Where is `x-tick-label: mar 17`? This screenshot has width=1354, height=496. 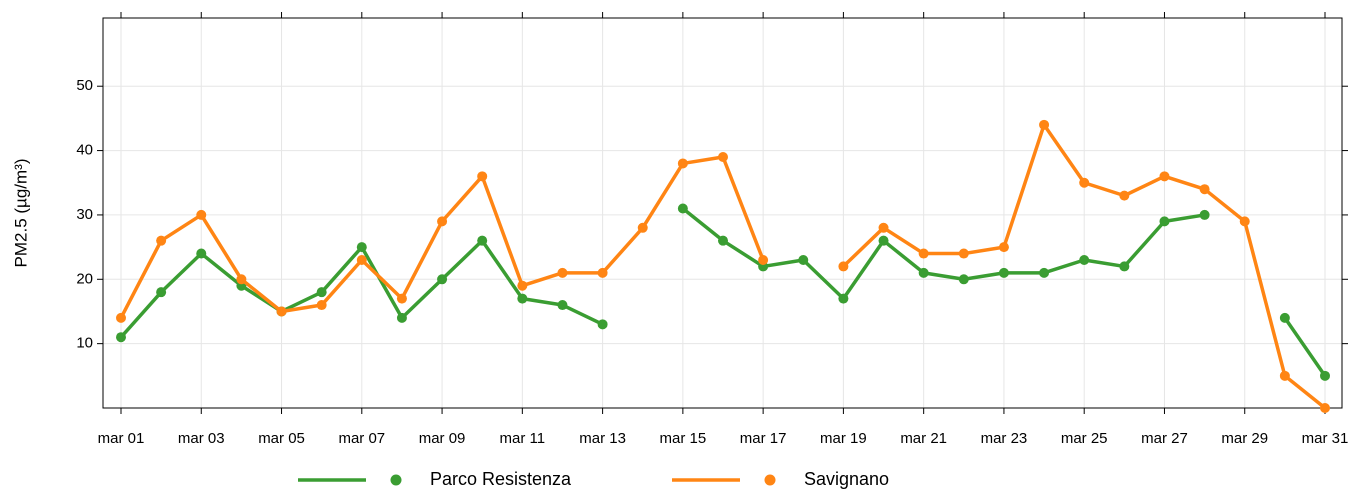
x-tick-label: mar 17 is located at coordinates (763, 438).